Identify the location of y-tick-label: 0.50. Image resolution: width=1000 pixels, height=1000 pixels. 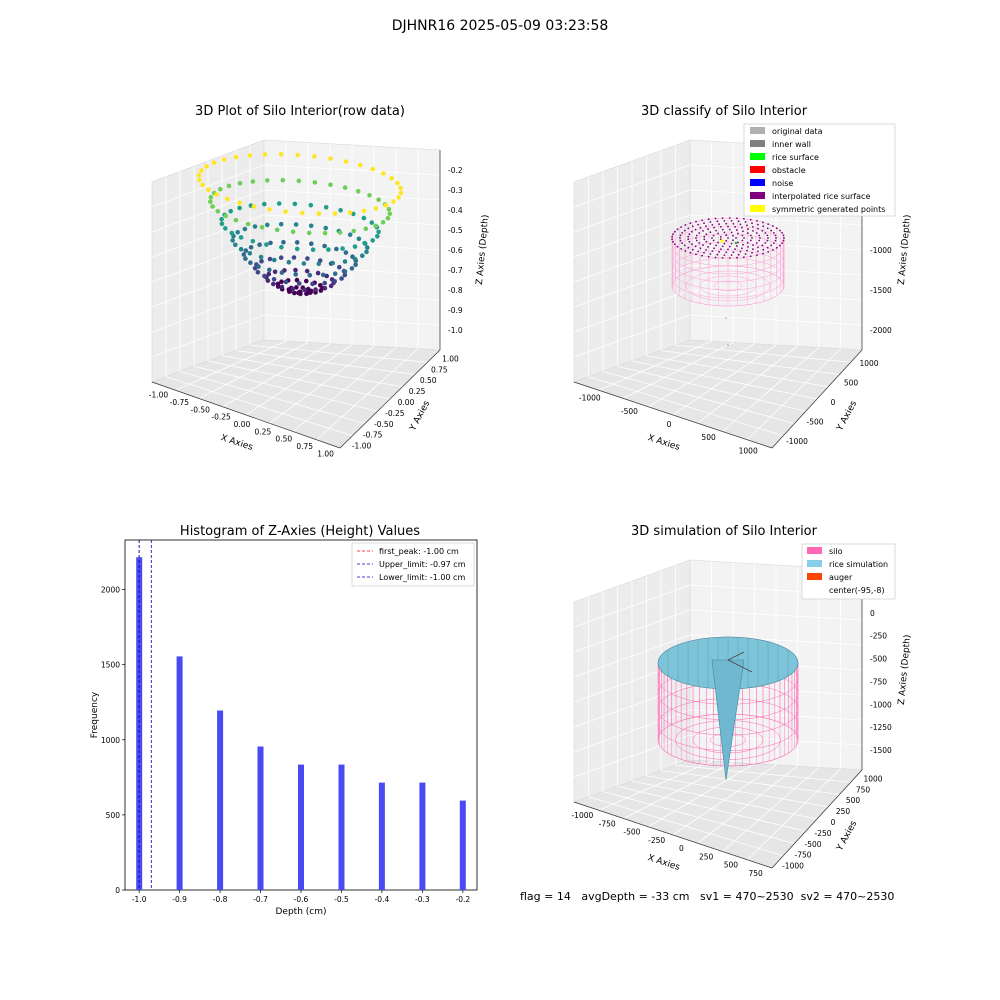
(428, 380).